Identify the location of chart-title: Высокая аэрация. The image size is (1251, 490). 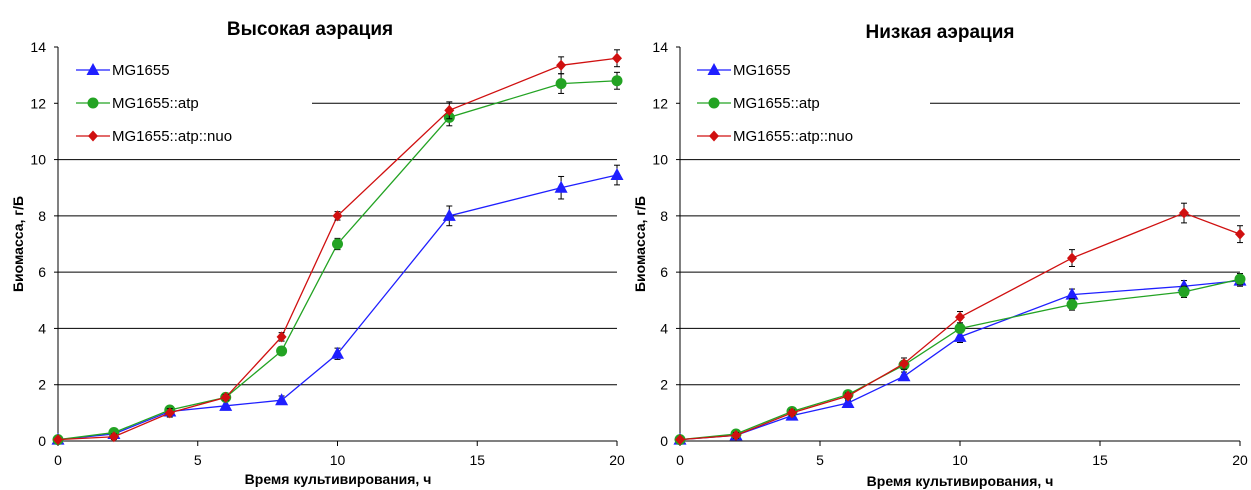
(310, 29).